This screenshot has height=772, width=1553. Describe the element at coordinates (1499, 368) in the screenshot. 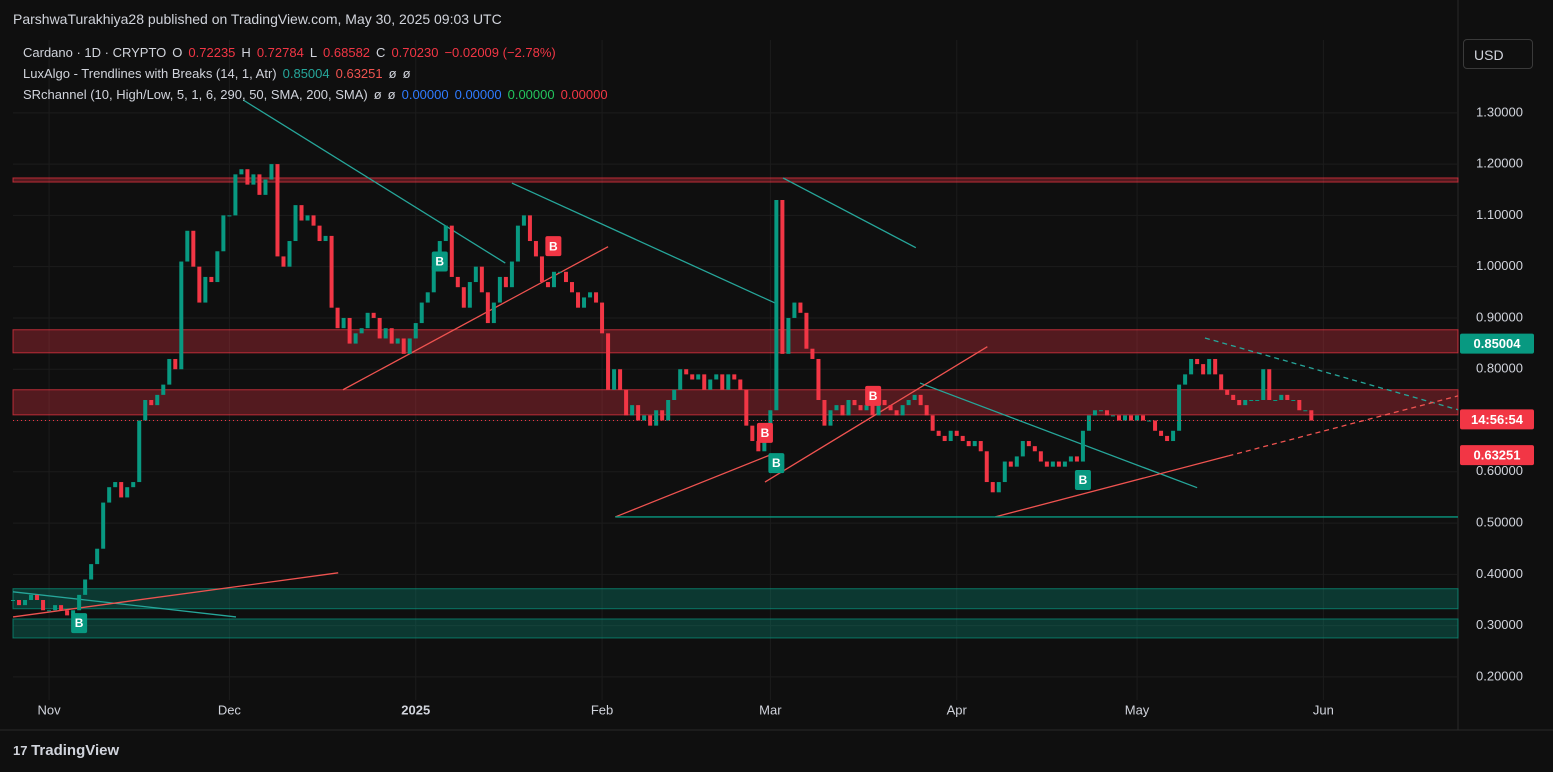

I see `y-tick-label: 0.80000` at that location.